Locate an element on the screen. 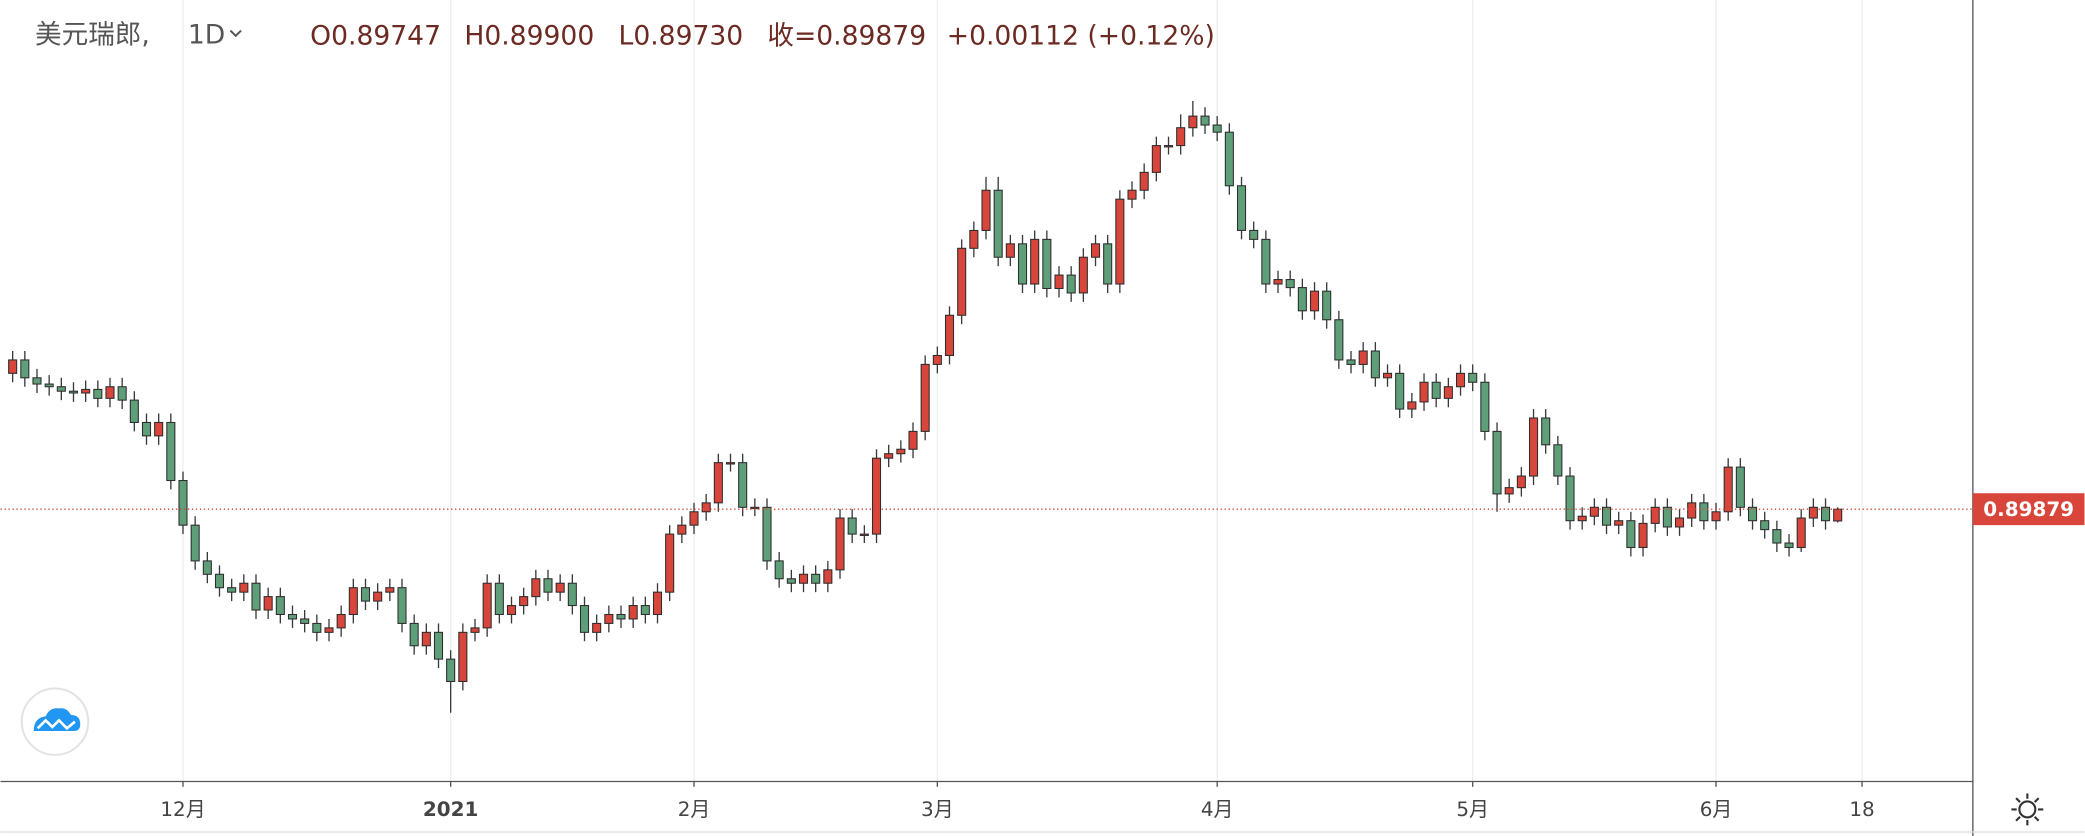  gear-circle is located at coordinates (2027, 809).